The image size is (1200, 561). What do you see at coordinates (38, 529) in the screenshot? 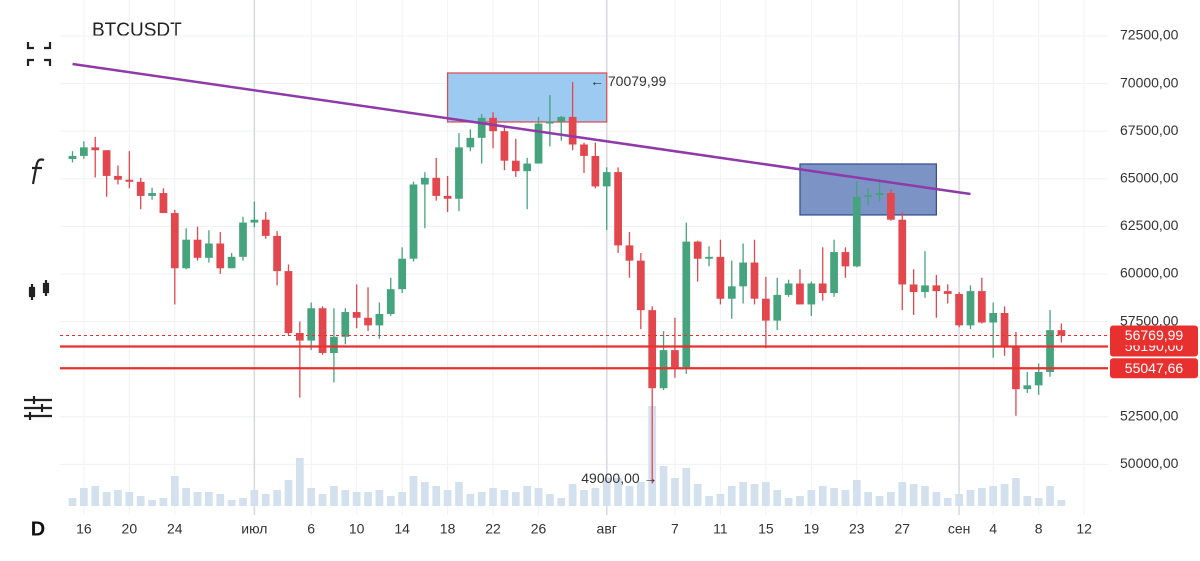
I see `timeframe: D` at bounding box center [38, 529].